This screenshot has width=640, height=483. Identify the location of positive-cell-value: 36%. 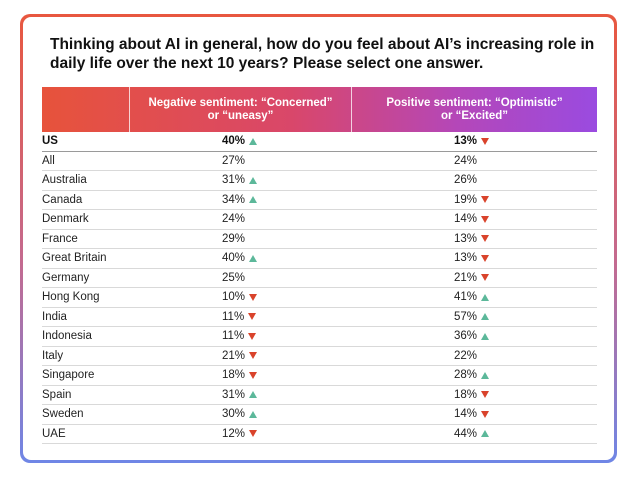
(466, 336).